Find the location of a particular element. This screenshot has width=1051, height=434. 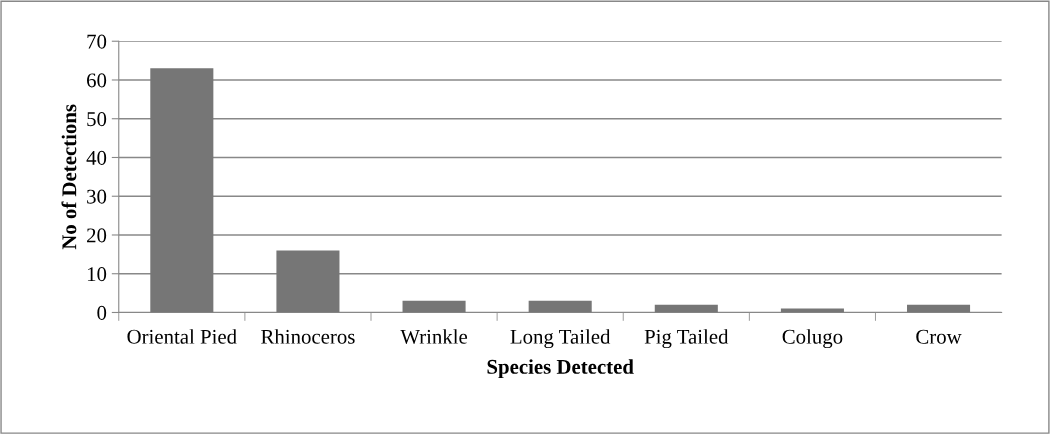

x-tick-label: Long Tailed is located at coordinates (560, 339).